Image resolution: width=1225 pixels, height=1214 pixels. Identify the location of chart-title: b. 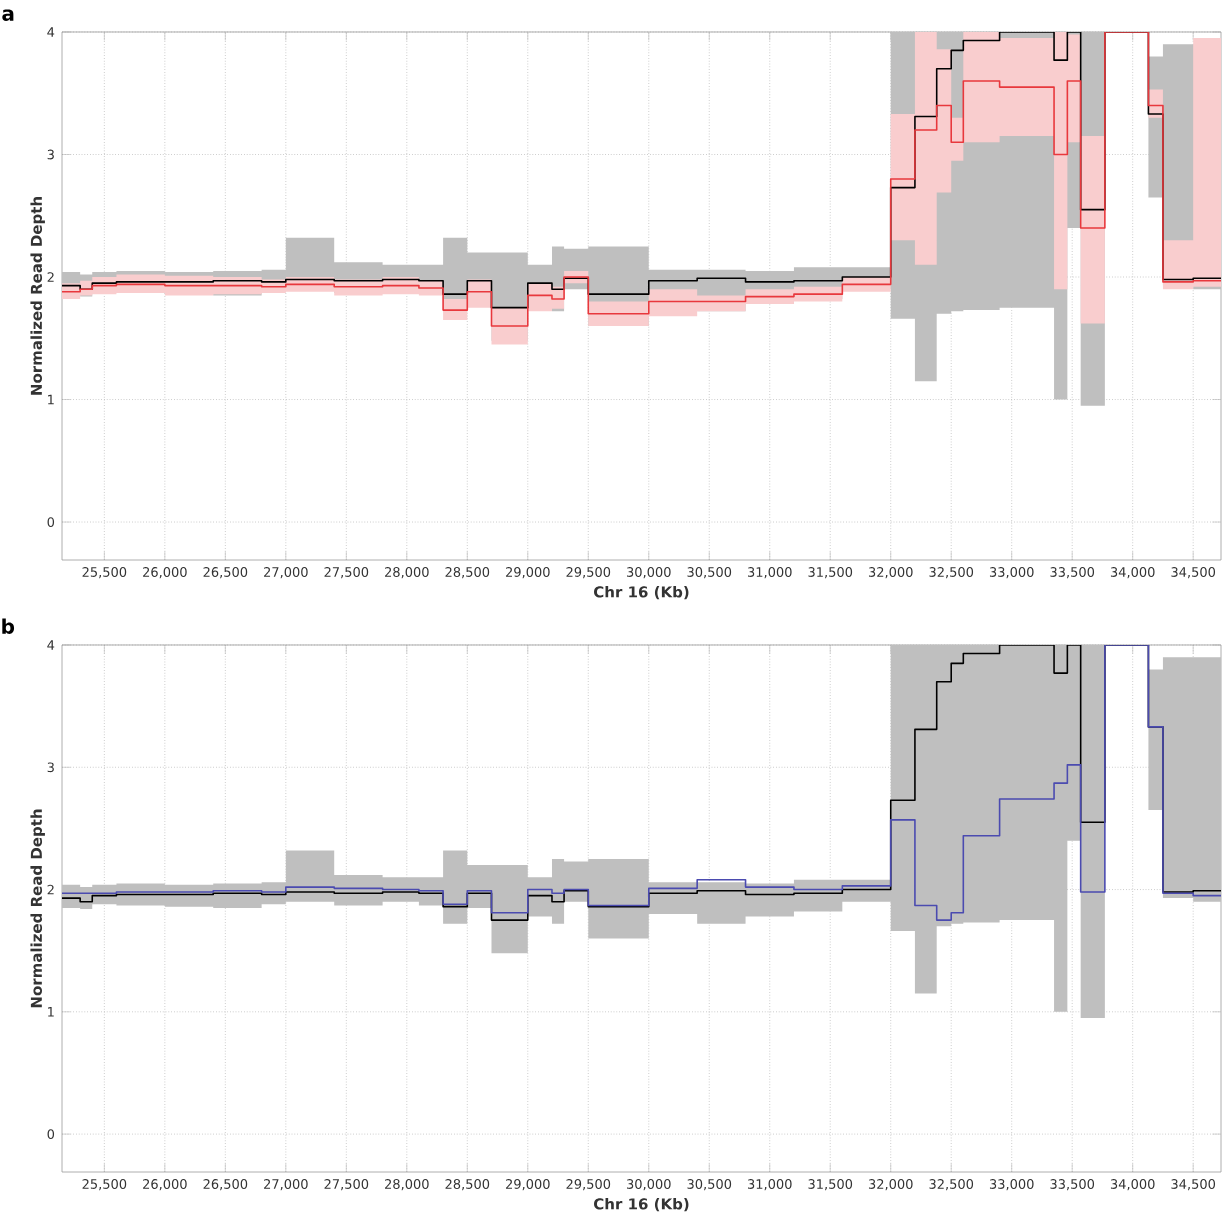
(8, 626).